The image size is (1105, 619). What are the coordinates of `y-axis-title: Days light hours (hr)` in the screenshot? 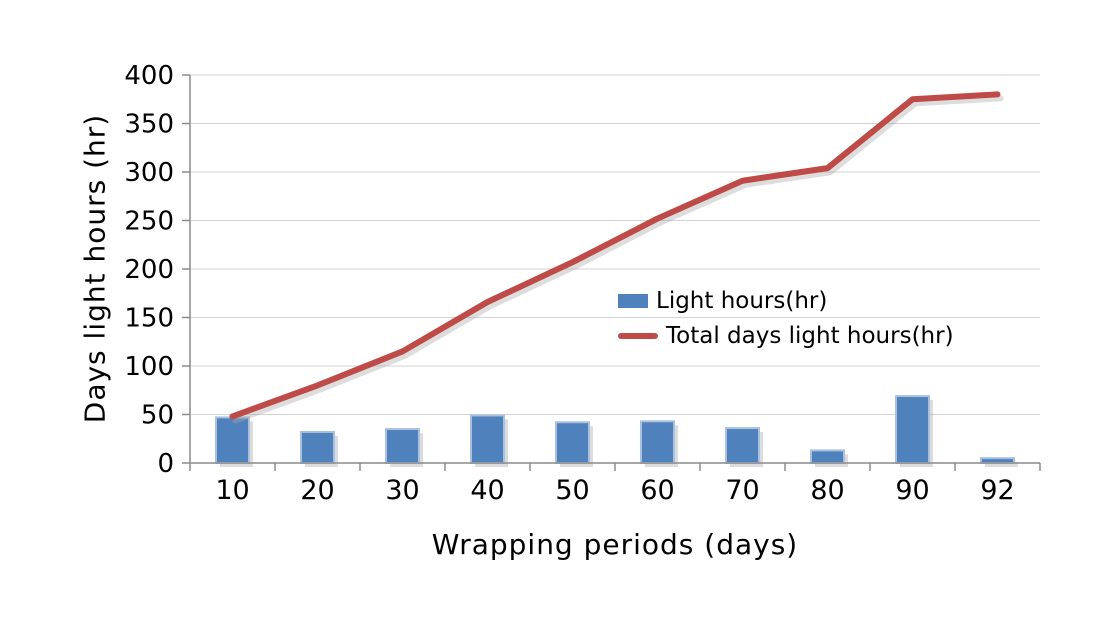 It's located at (95, 268).